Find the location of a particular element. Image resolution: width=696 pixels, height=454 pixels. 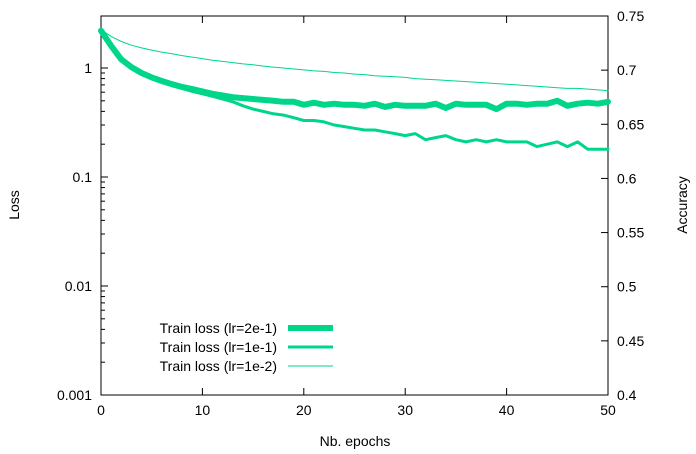

y-tick-label: 0.01 is located at coordinates (78, 286).